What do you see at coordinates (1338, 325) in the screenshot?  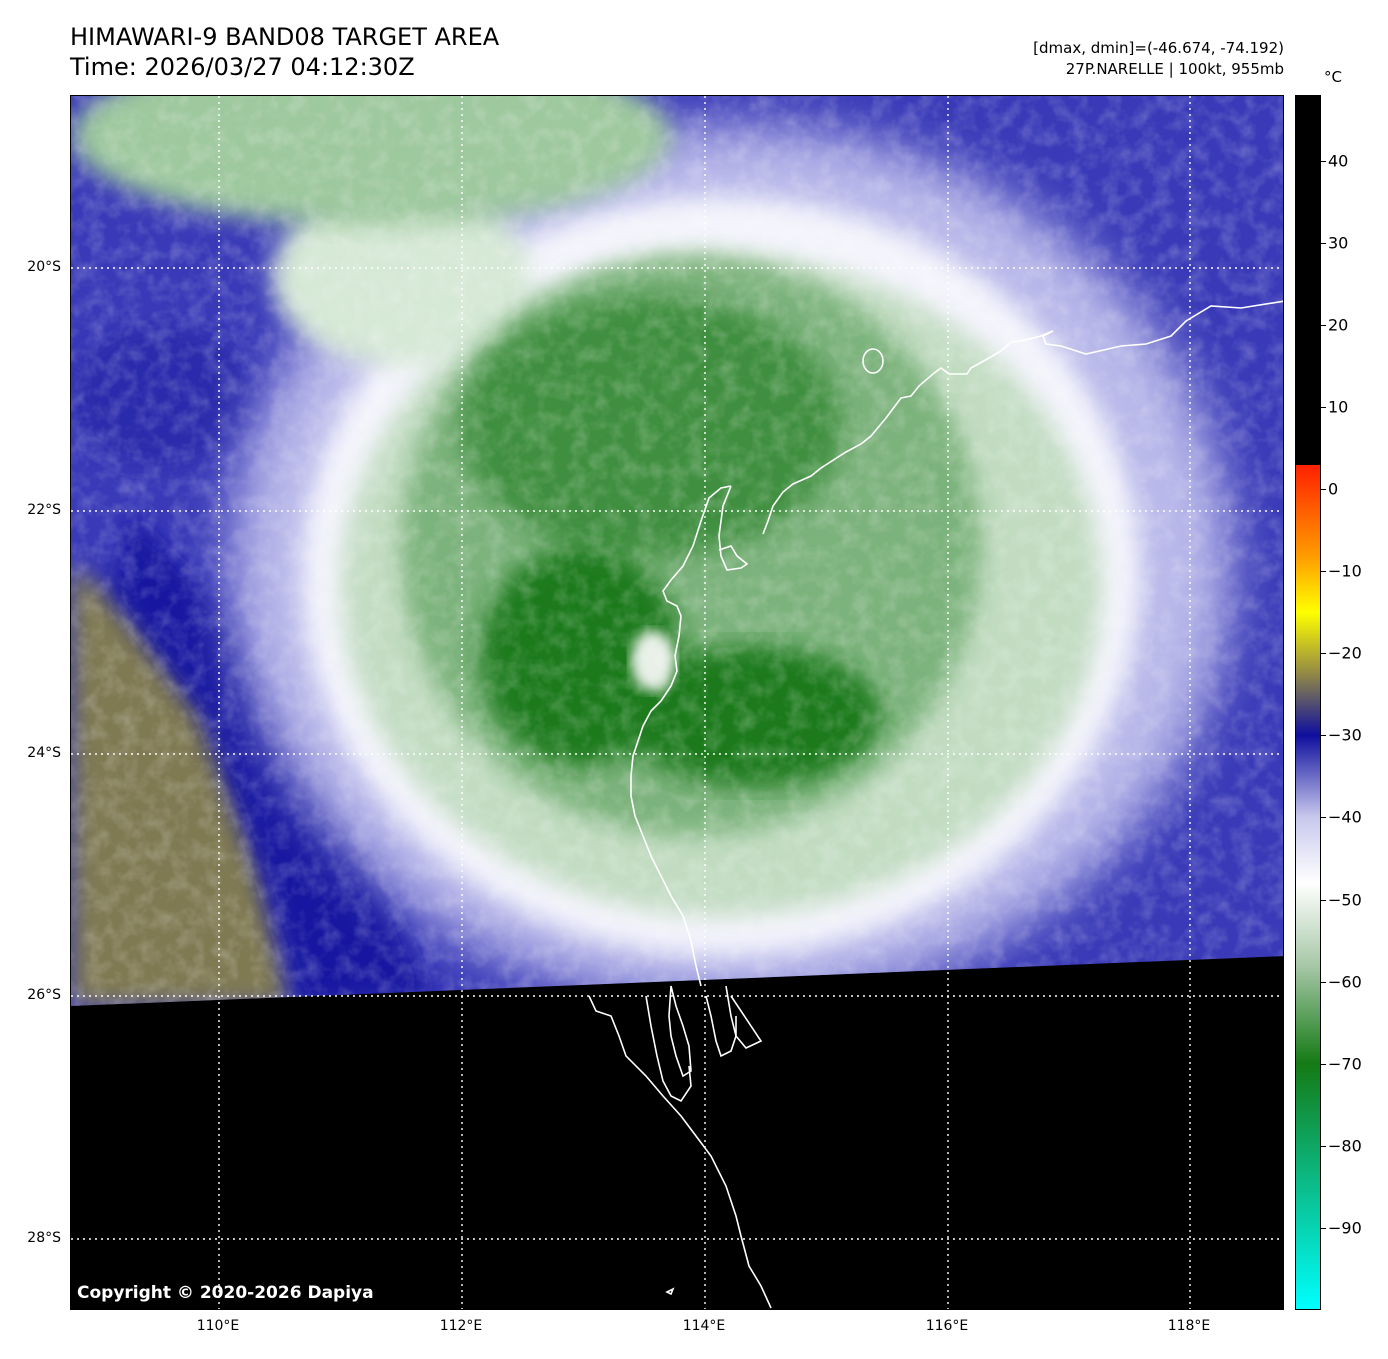 I see `colorbar-tick-label: 20` at bounding box center [1338, 325].